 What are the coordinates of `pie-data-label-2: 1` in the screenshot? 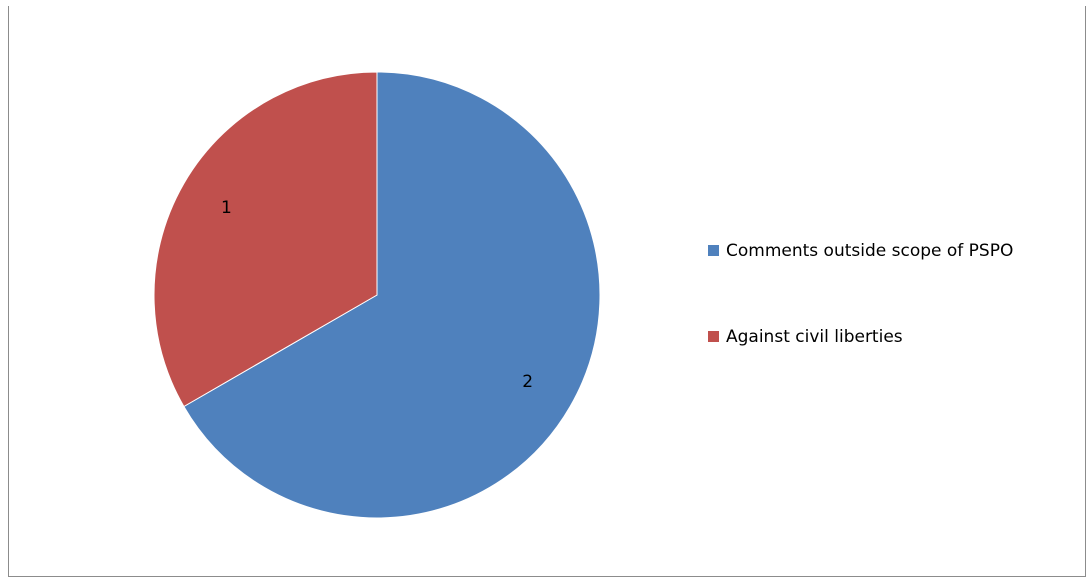 It's located at (226, 208).